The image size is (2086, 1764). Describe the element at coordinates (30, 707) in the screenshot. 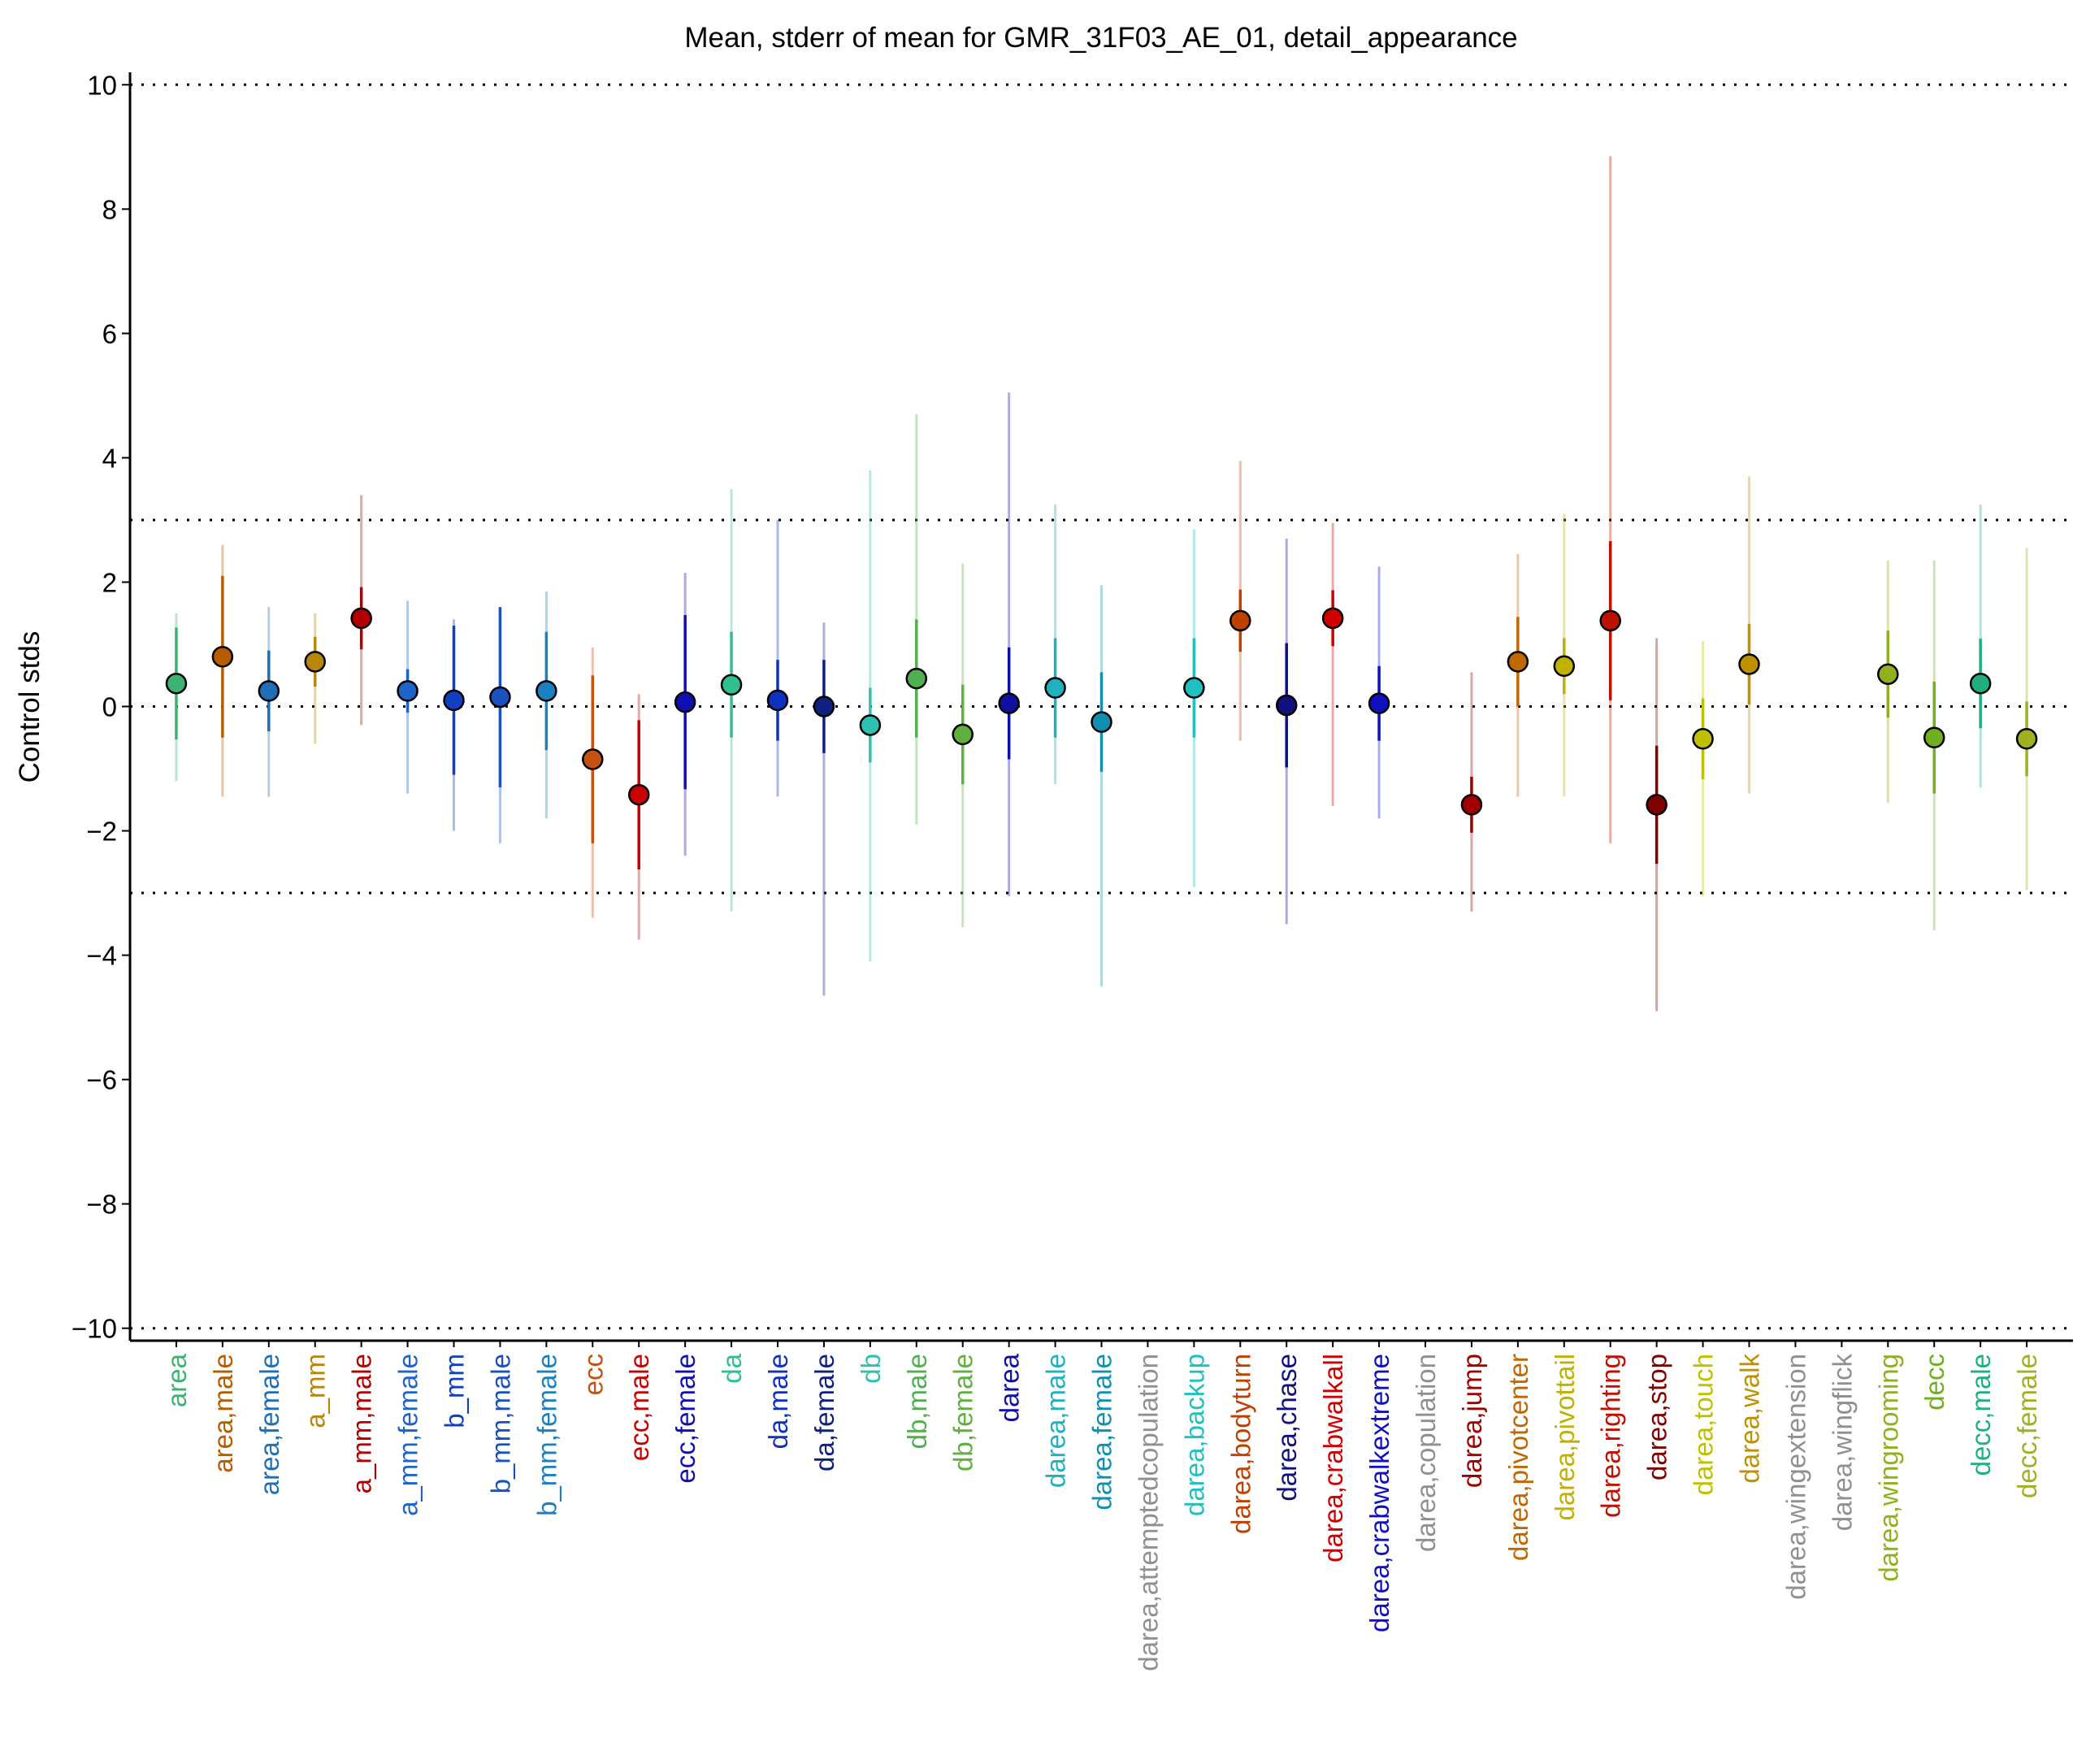

I see `y-axis-label: Control stds` at that location.